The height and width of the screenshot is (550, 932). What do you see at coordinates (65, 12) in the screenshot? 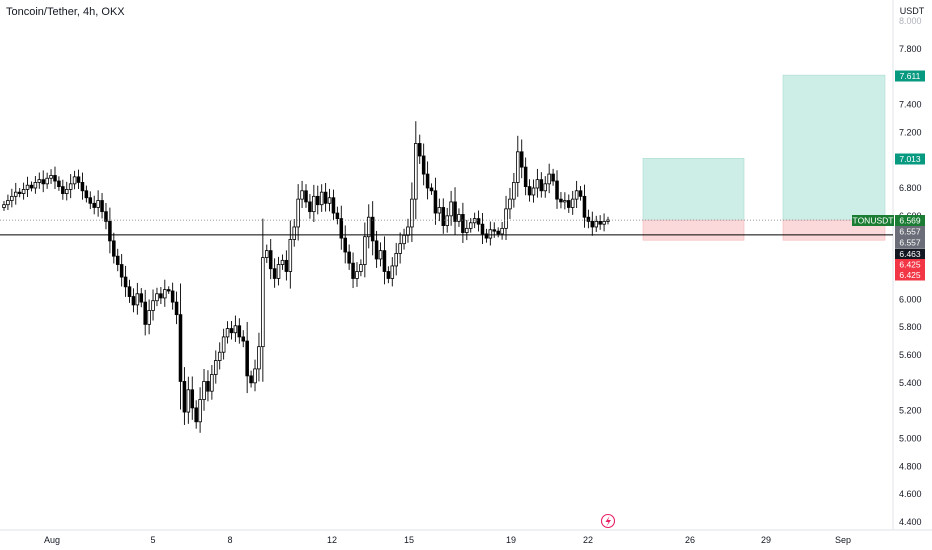
I see `chart-title: Toncoin/Tether, 4h, OKX` at bounding box center [65, 12].